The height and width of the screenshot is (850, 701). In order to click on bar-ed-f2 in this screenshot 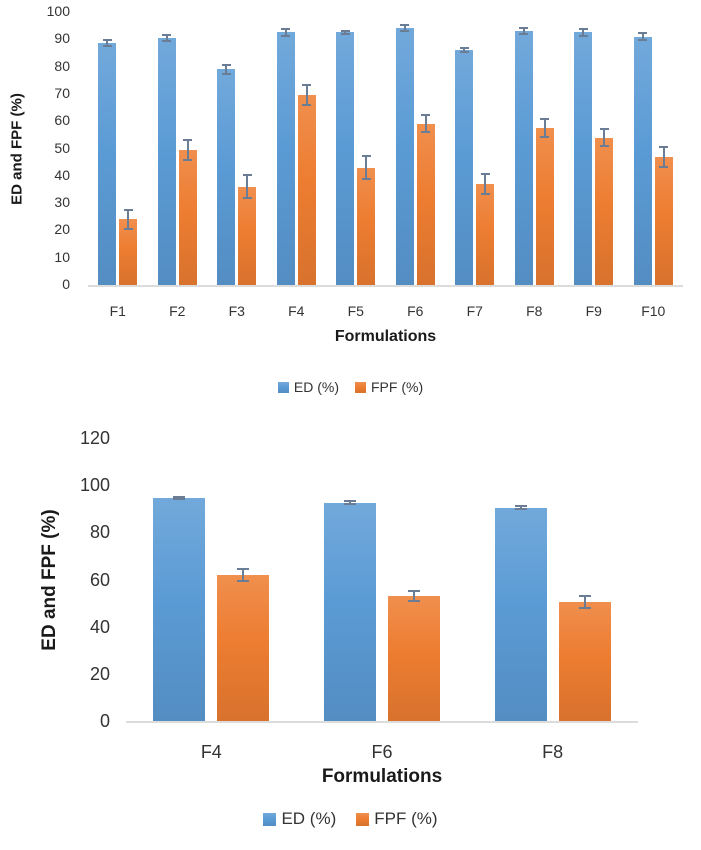, I will do `click(166, 161)`.